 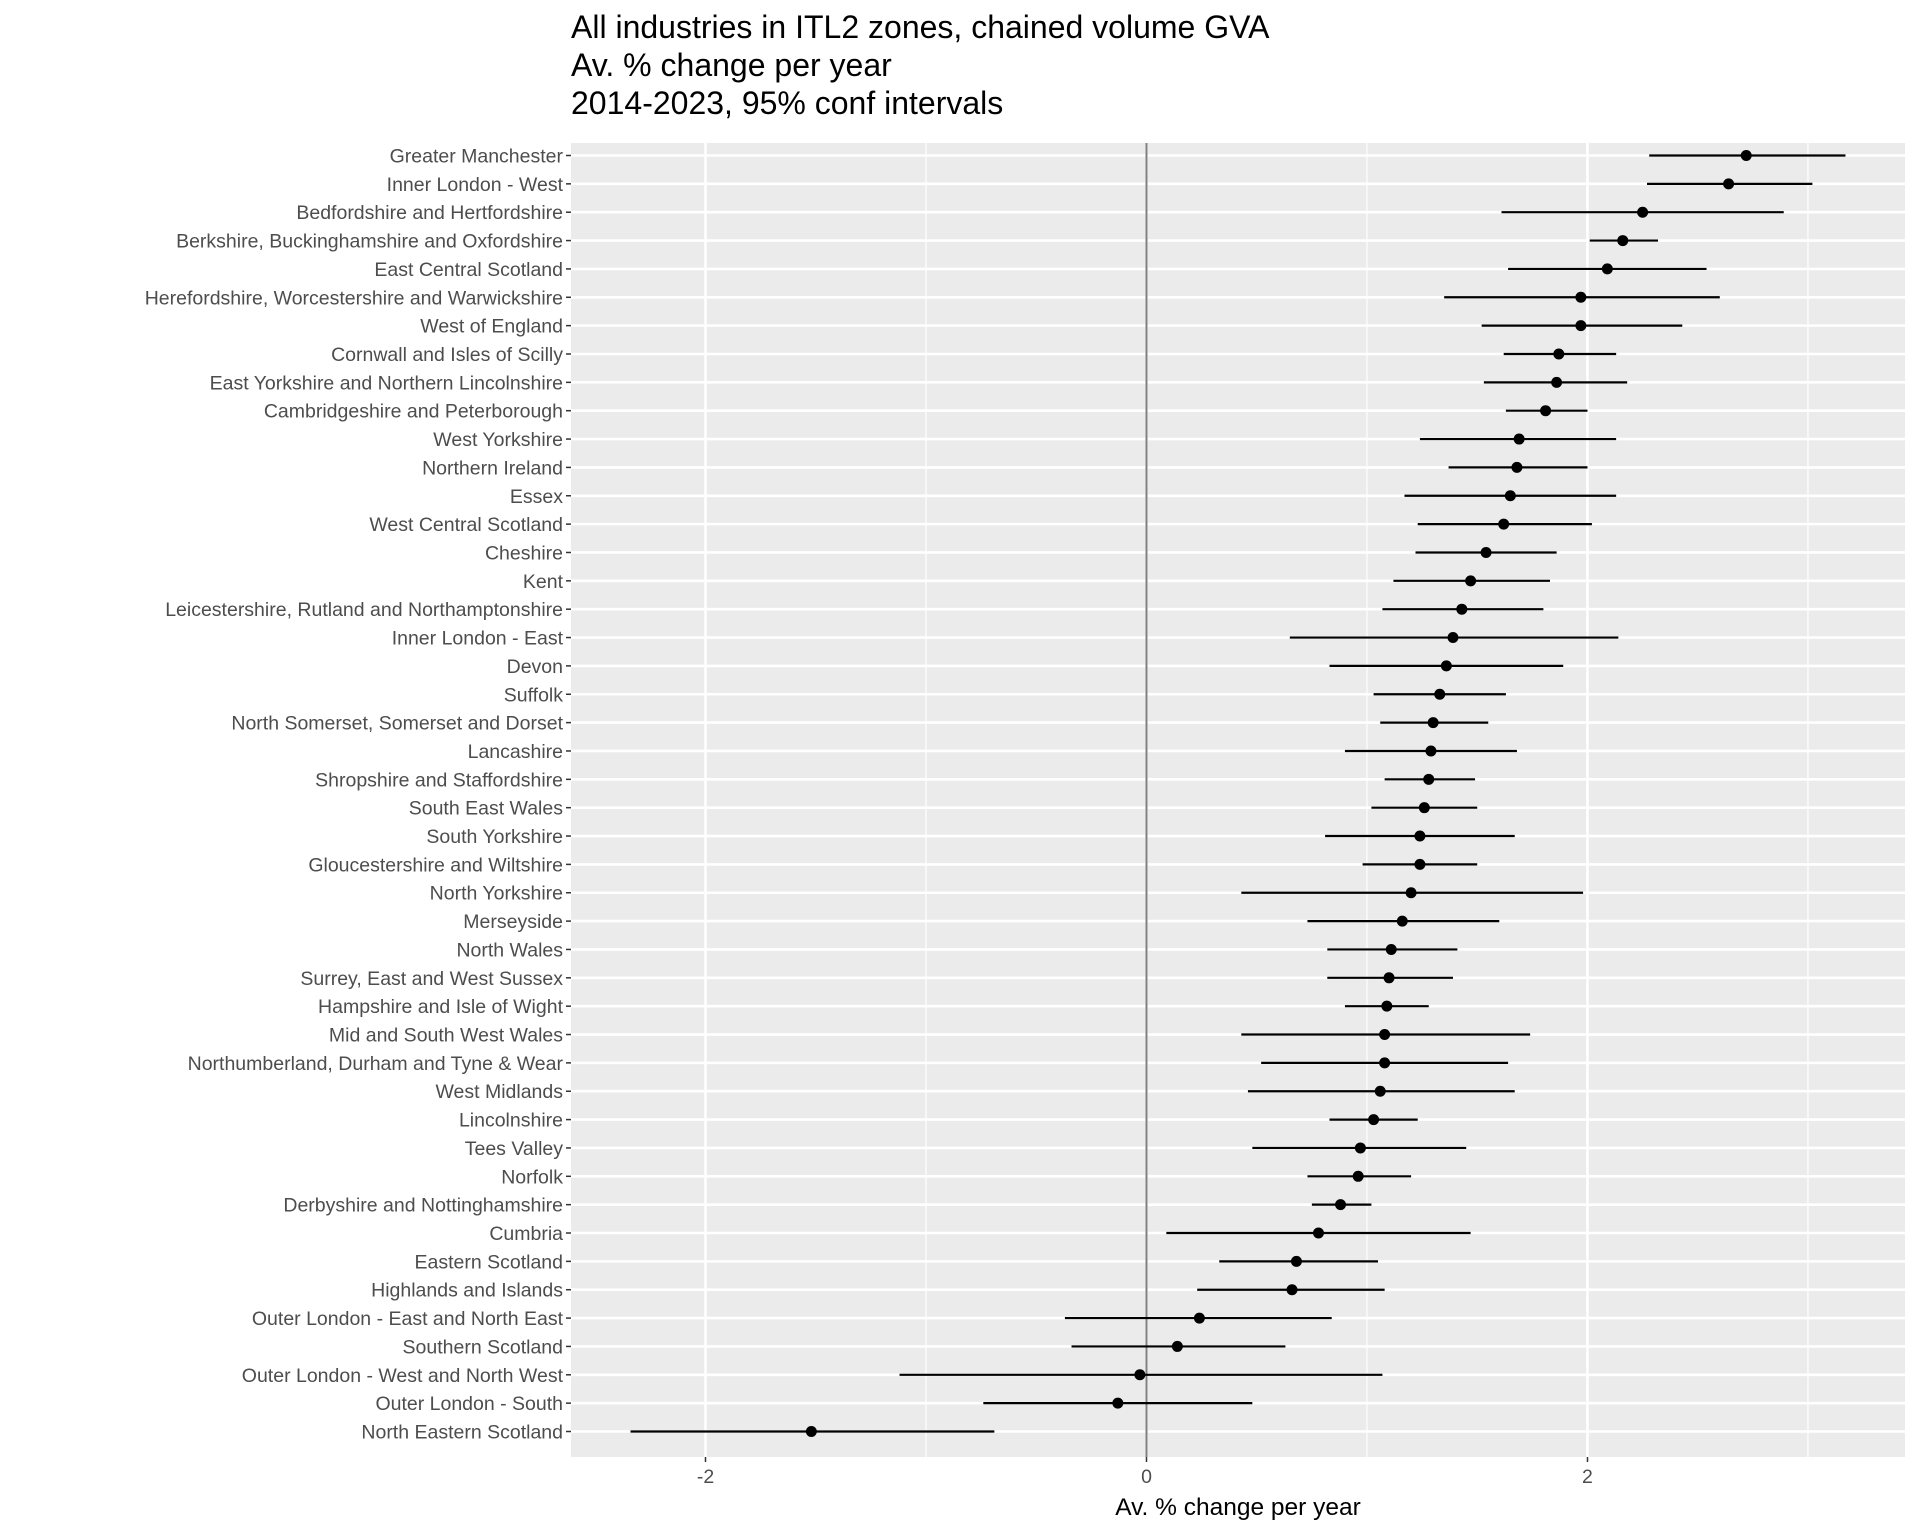 What do you see at coordinates (534, 695) in the screenshot?
I see `y-tick-label: Suffolk` at bounding box center [534, 695].